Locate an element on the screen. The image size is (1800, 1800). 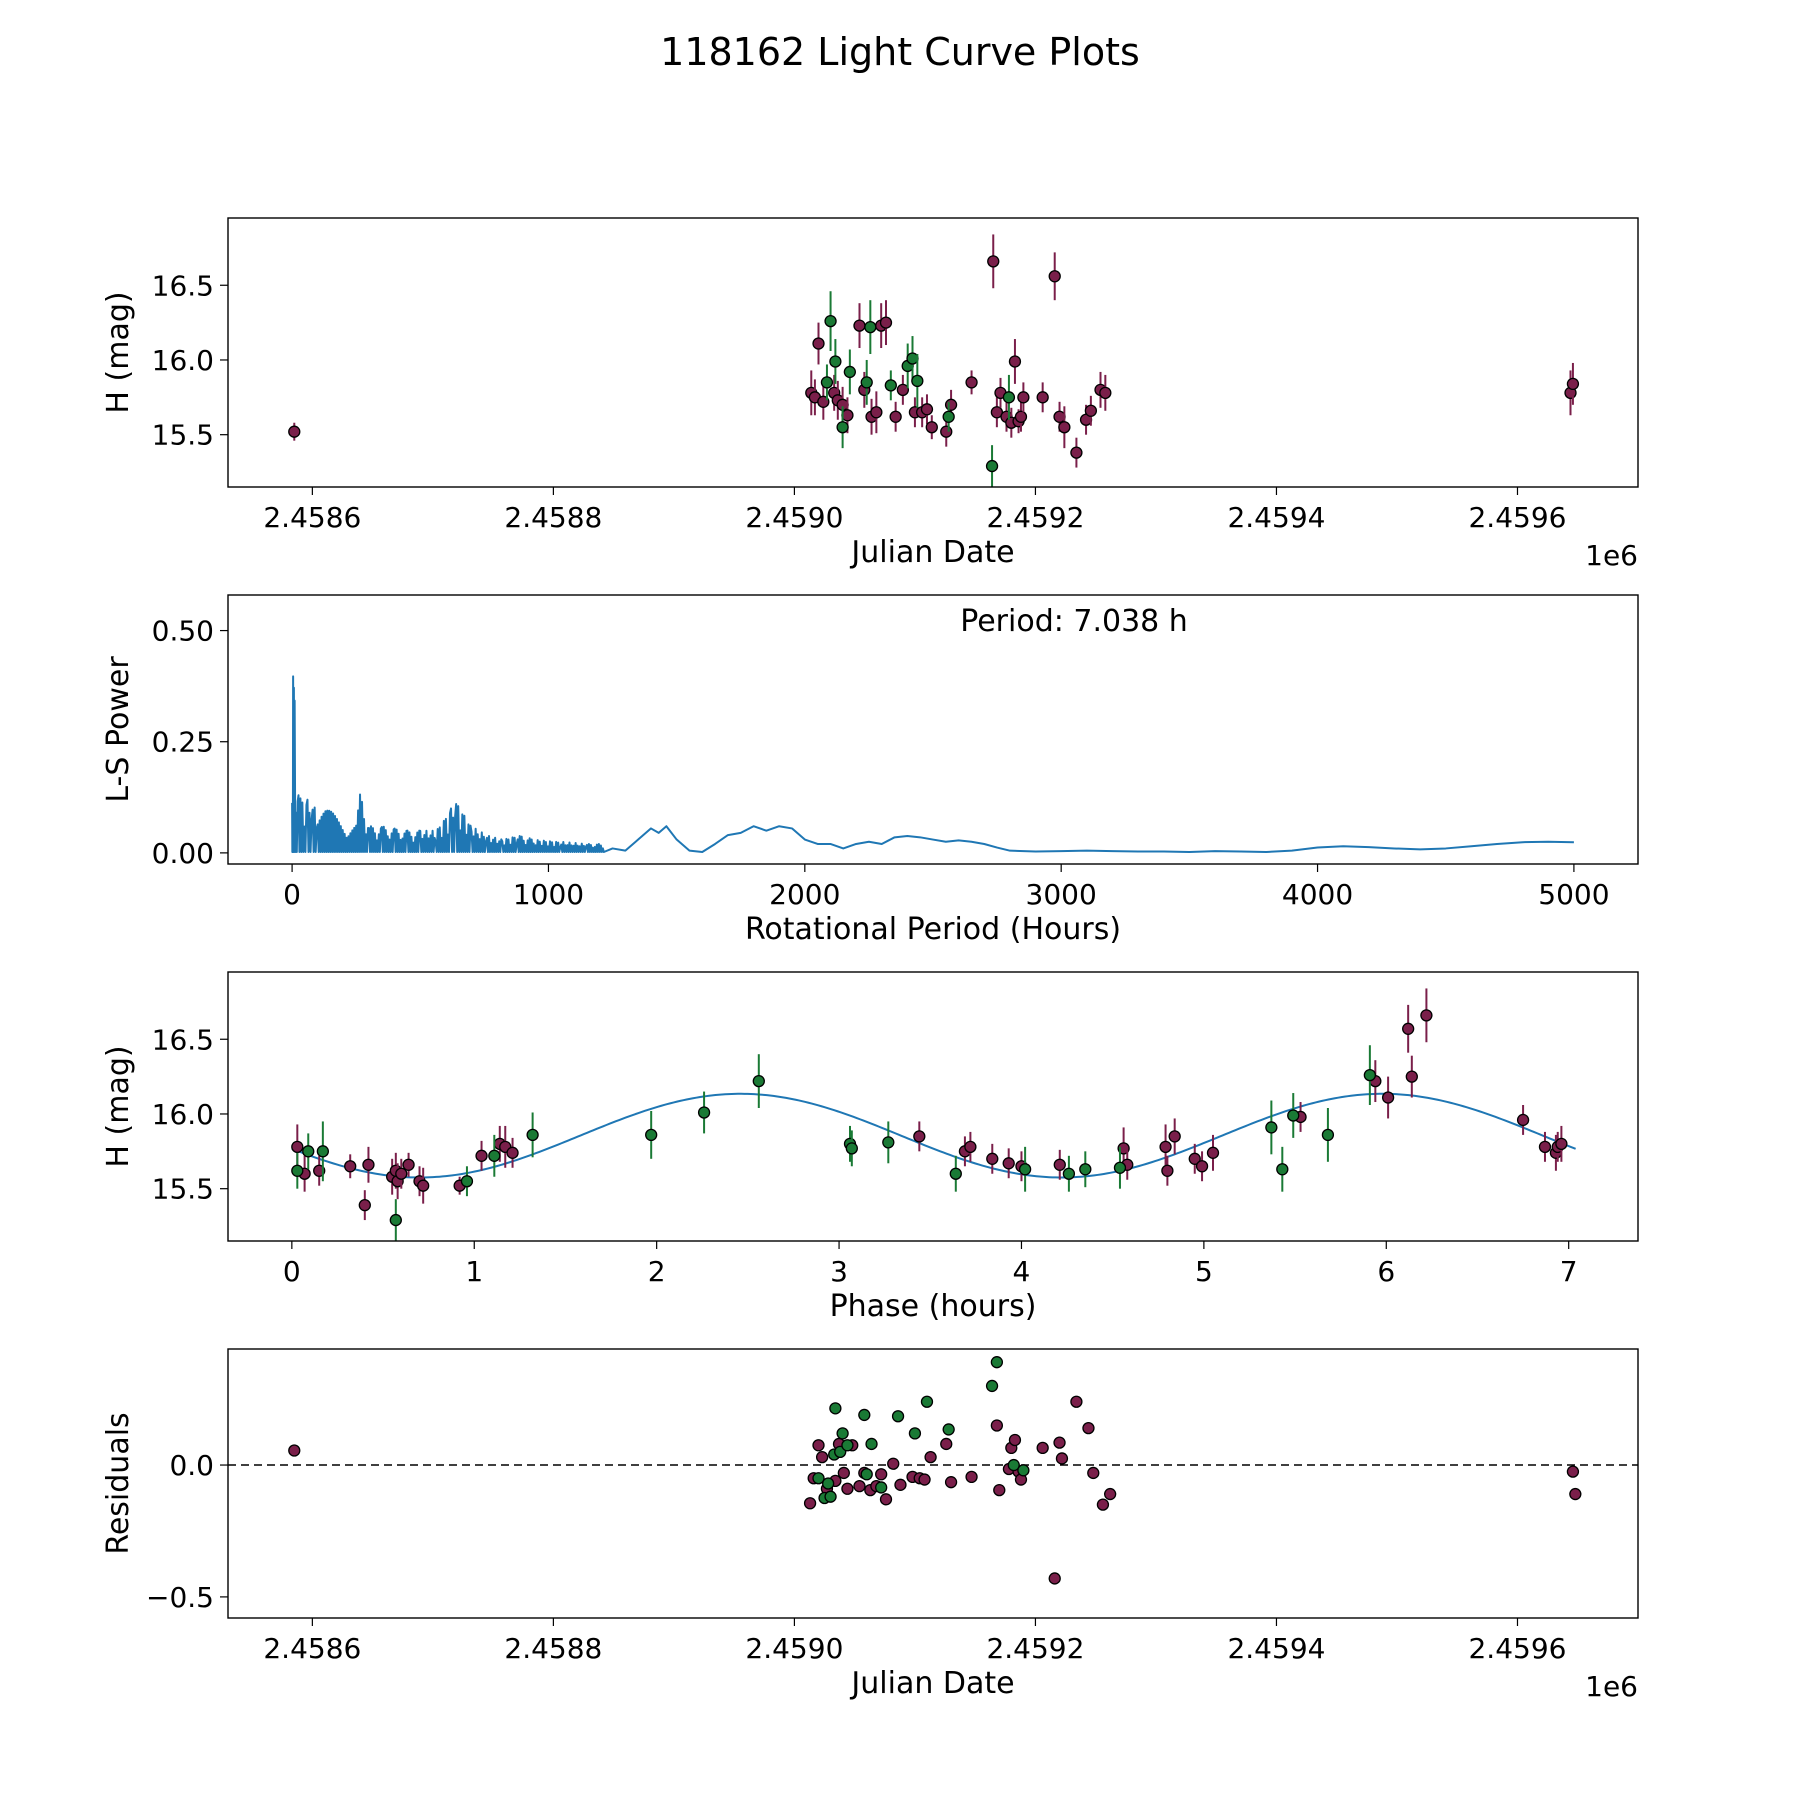
x-tick-label: 2 is located at coordinates (657, 1271).